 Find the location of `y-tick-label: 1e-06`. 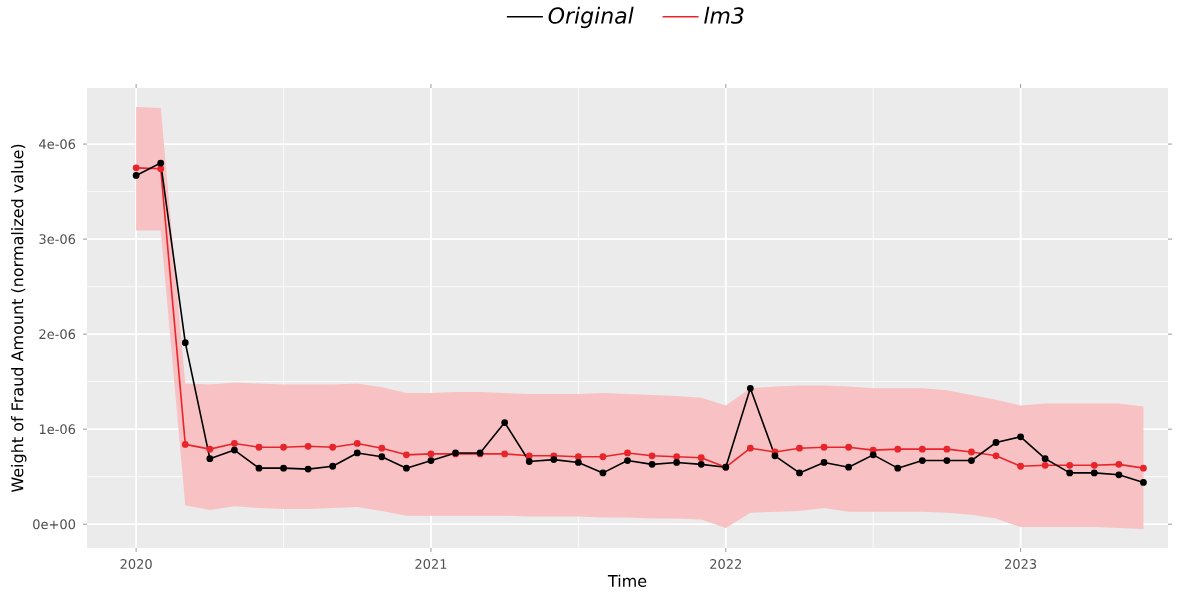

y-tick-label: 1e-06 is located at coordinates (57, 429).